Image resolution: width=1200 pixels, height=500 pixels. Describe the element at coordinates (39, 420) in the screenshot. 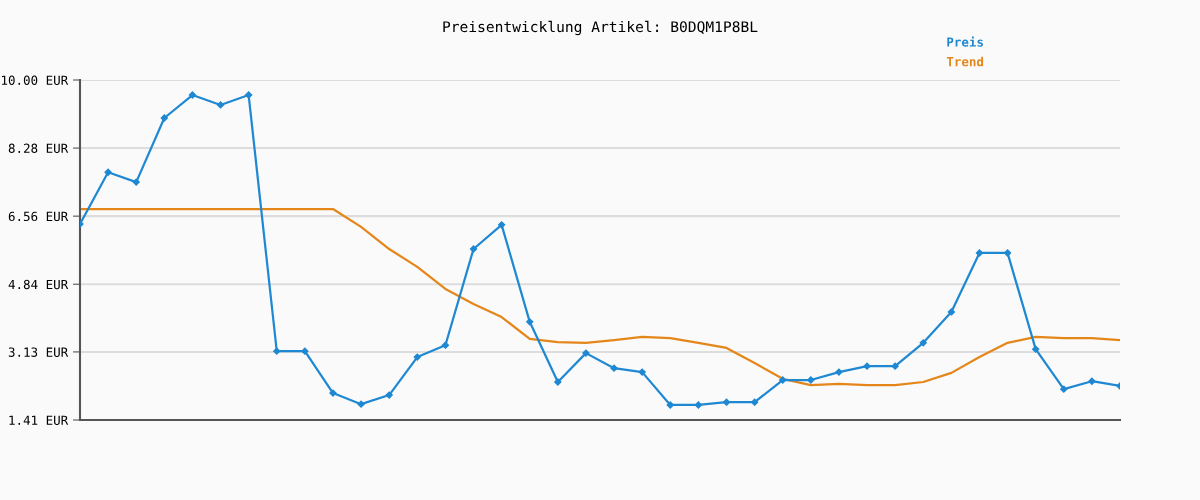

I see `y-tick-label: 1.41 EUR` at that location.